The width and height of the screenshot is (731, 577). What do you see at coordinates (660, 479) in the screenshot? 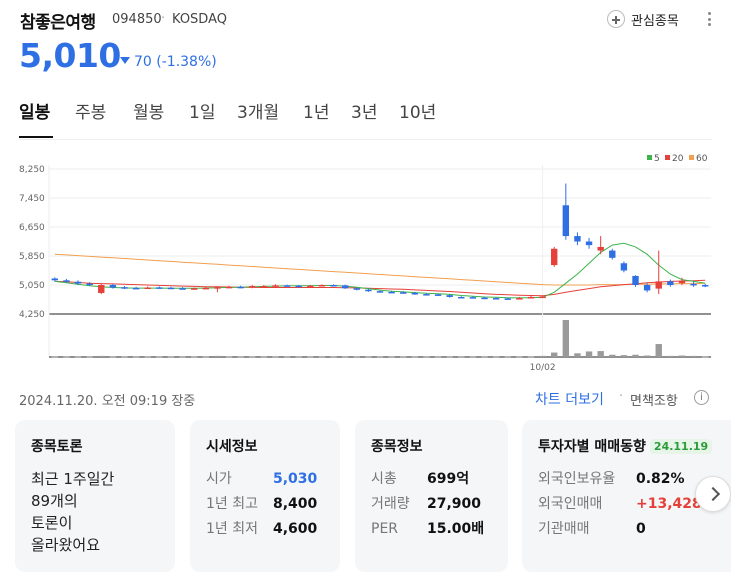
I see `row-value: 0.82%` at bounding box center [660, 479].